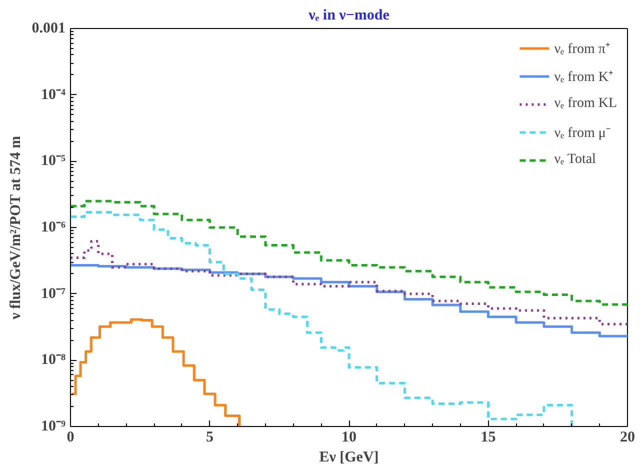 The width and height of the screenshot is (641, 468). Describe the element at coordinates (53, 161) in the screenshot. I see `y-tick-label: 10⁻⁵` at that location.